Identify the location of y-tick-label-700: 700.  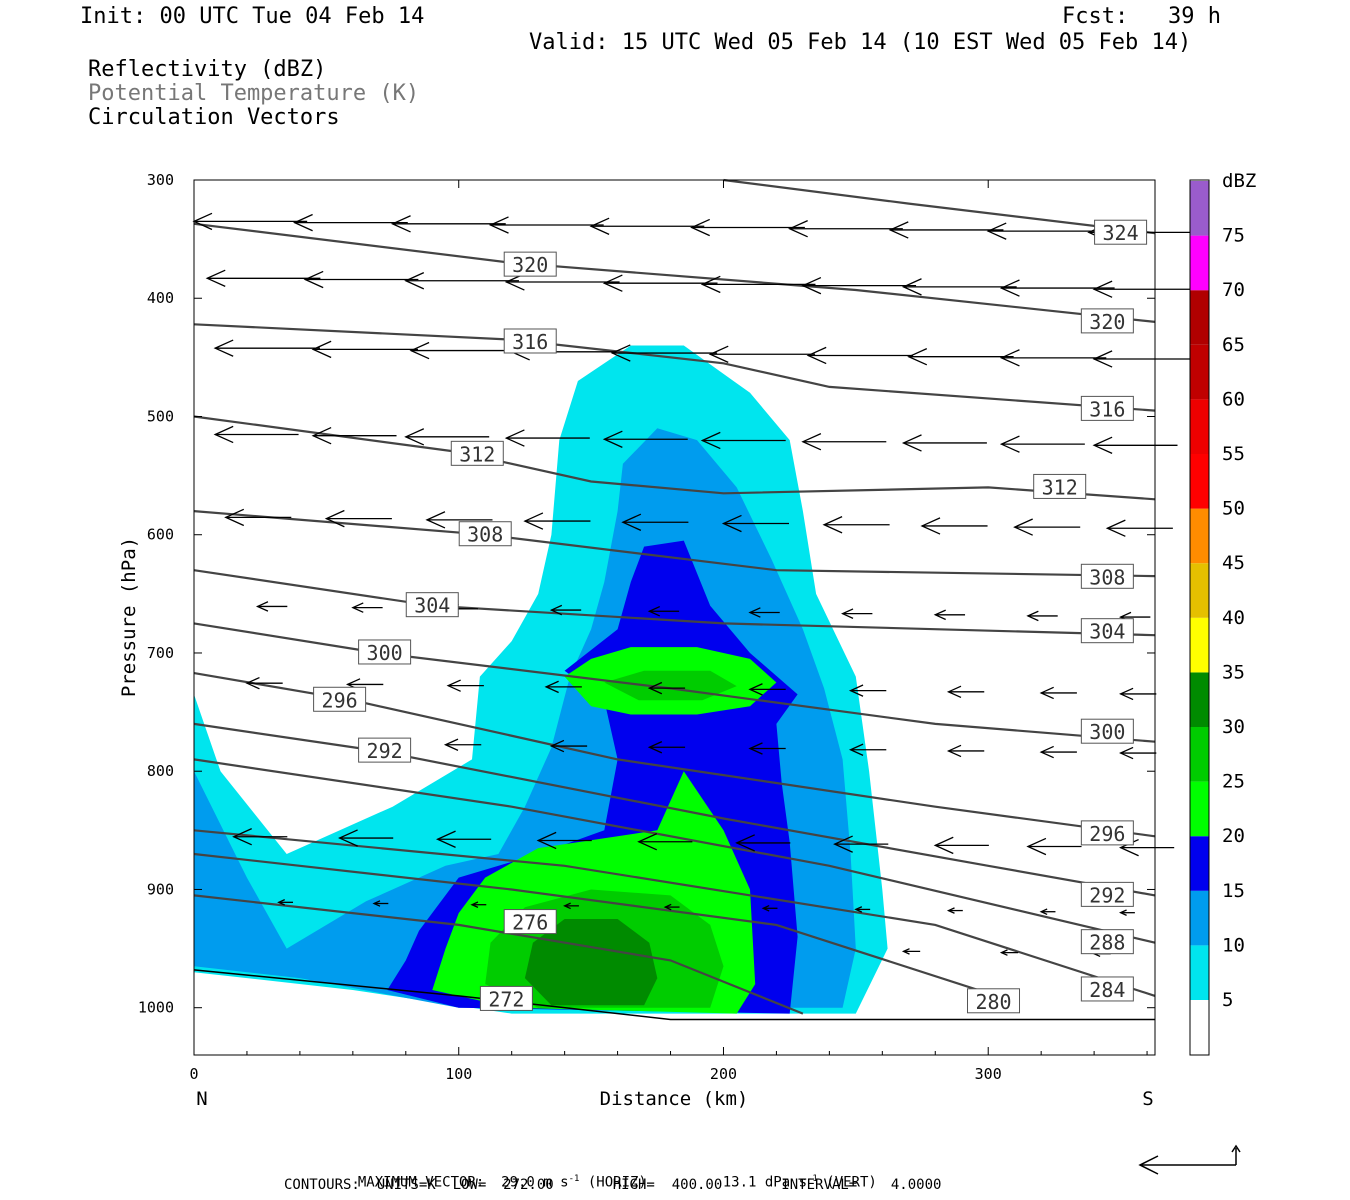
(160, 653).